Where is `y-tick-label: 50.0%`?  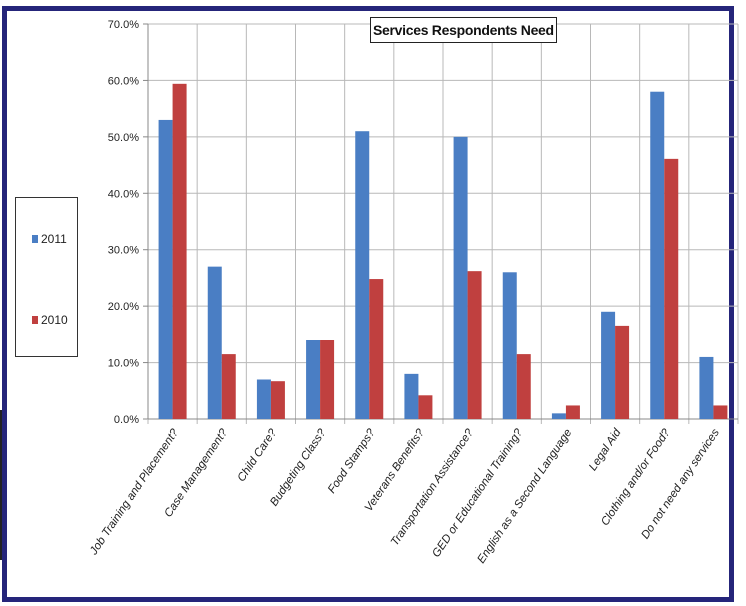
y-tick-label: 50.0% is located at coordinates (123, 138).